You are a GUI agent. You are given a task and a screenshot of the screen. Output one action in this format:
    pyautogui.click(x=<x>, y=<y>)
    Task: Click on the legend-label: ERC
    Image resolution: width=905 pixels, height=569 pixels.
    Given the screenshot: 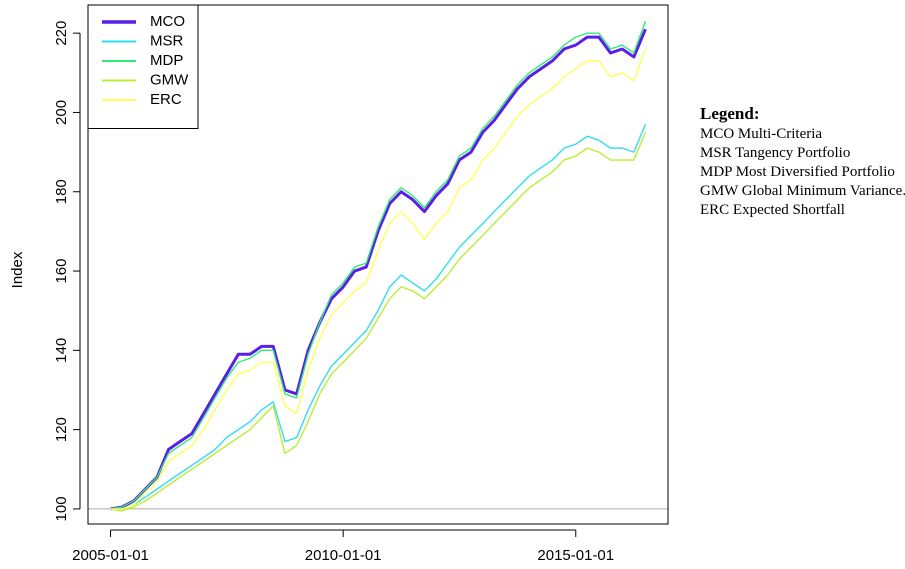 What is the action you would take?
    pyautogui.click(x=166, y=99)
    